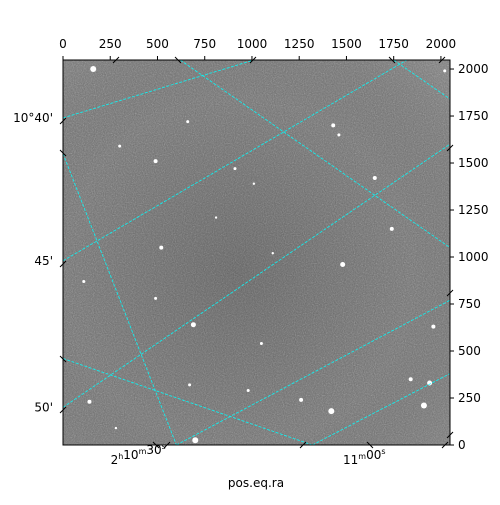  What do you see at coordinates (364, 457) in the screenshot?
I see `ra-tick-label-1: 11m00s` at bounding box center [364, 457].